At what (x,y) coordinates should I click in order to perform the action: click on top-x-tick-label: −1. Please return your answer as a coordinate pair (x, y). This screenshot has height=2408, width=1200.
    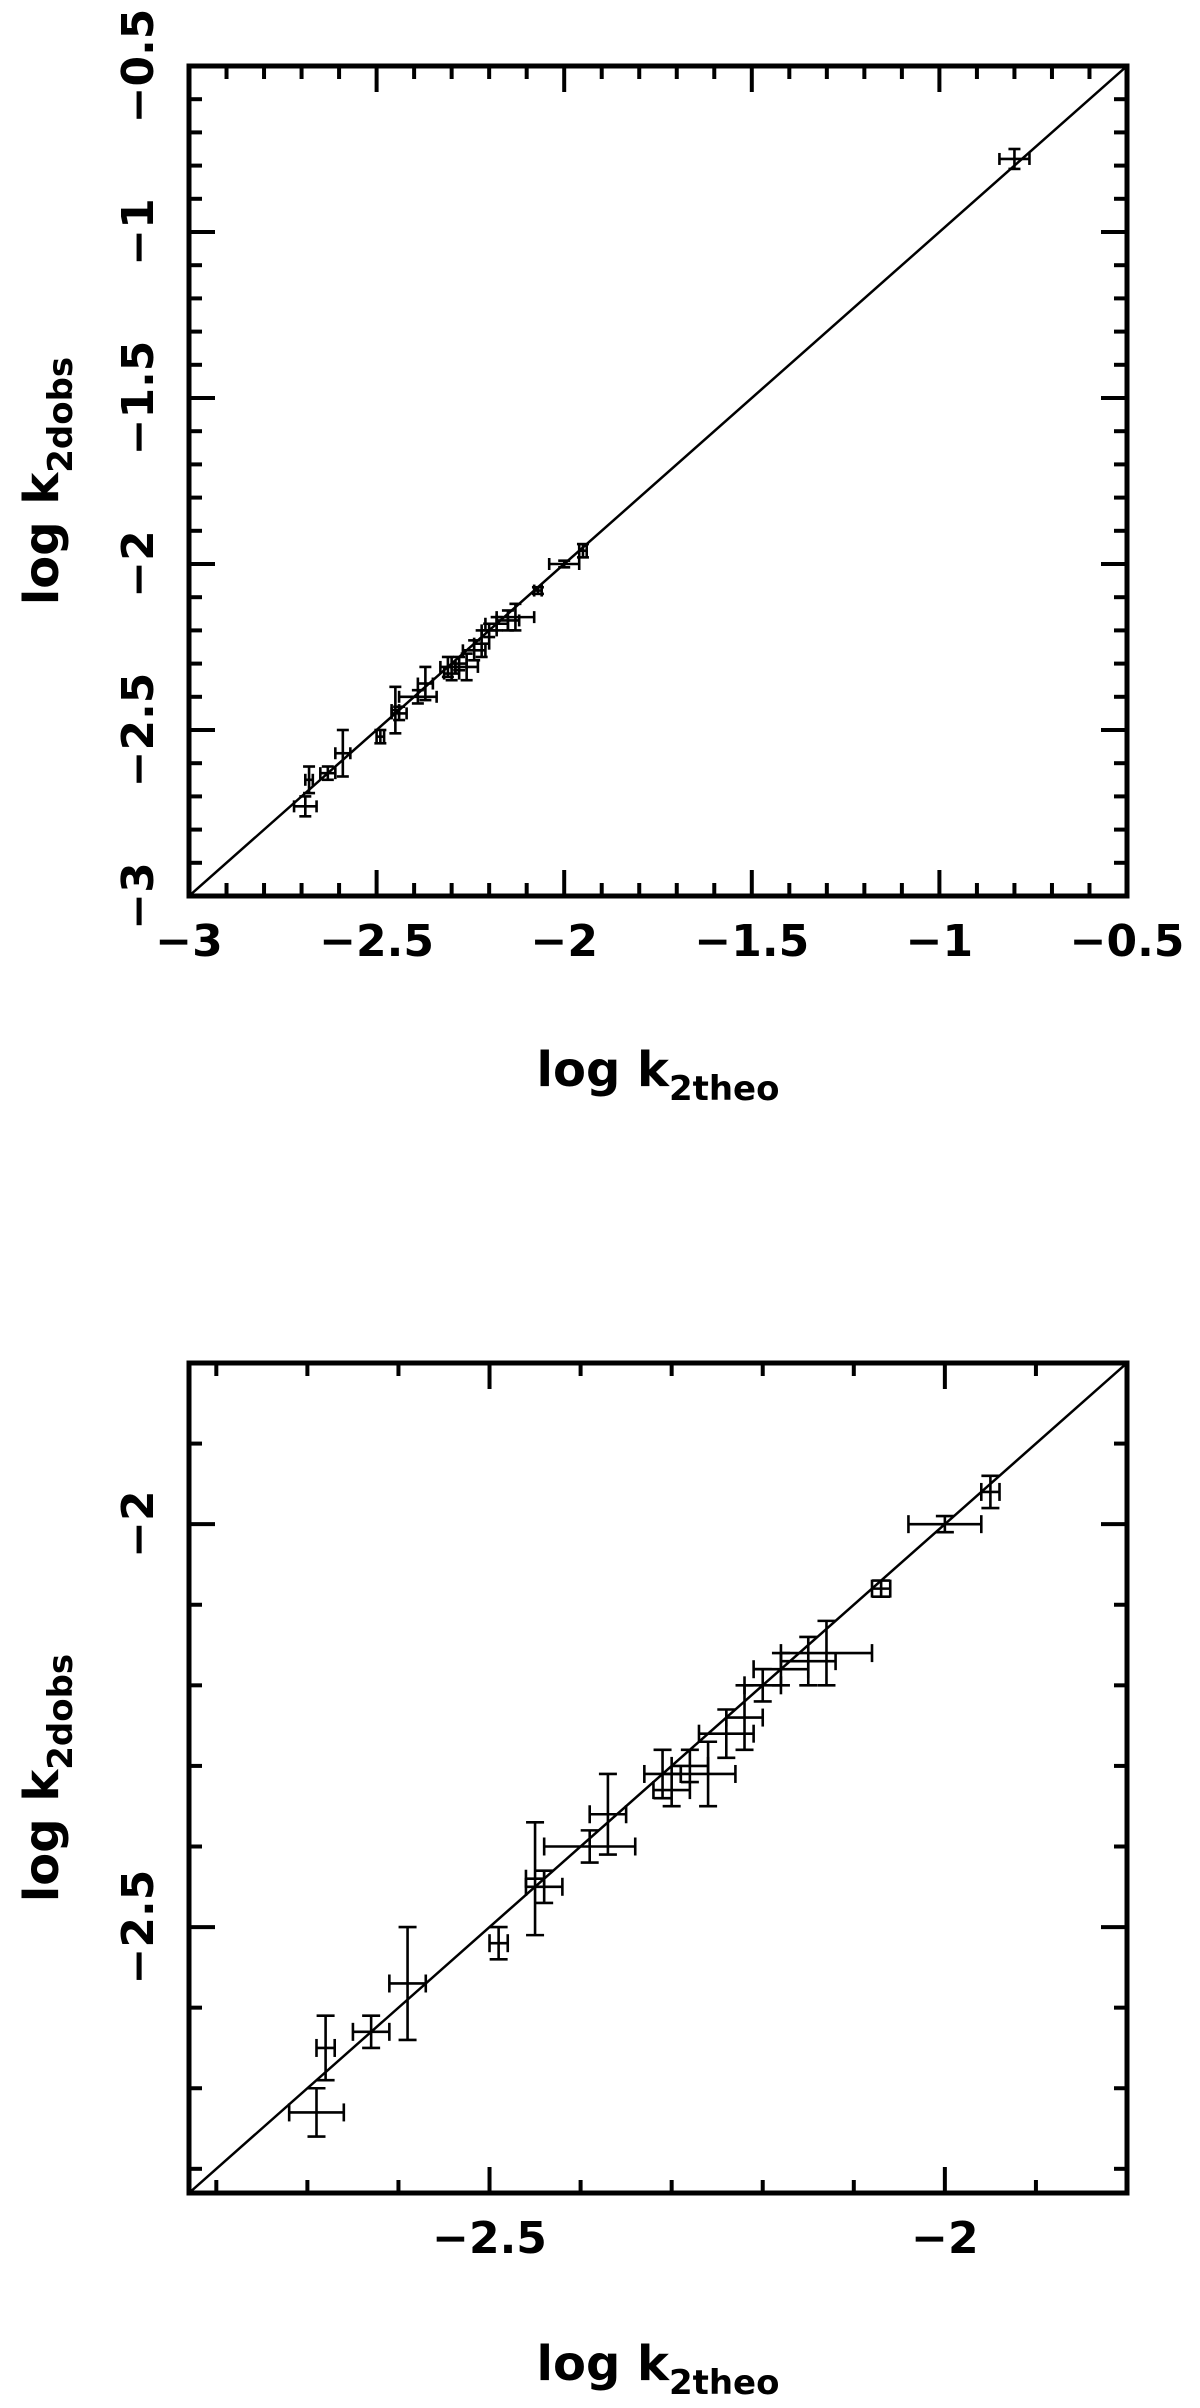
    Looking at the image, I should click on (939, 941).